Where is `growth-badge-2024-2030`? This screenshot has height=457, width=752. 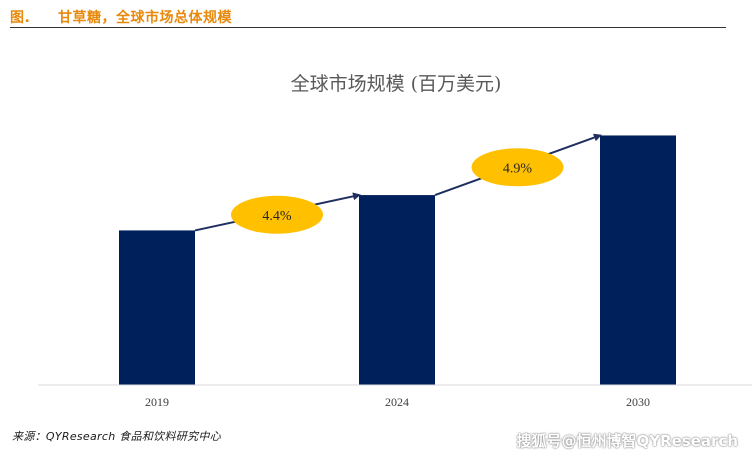
growth-badge-2024-2030 is located at coordinates (517, 167).